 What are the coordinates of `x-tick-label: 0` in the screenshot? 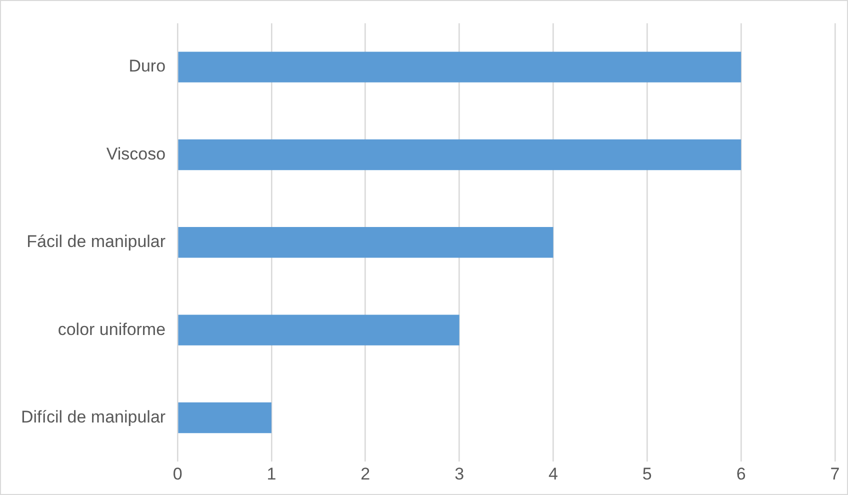 It's located at (177, 474).